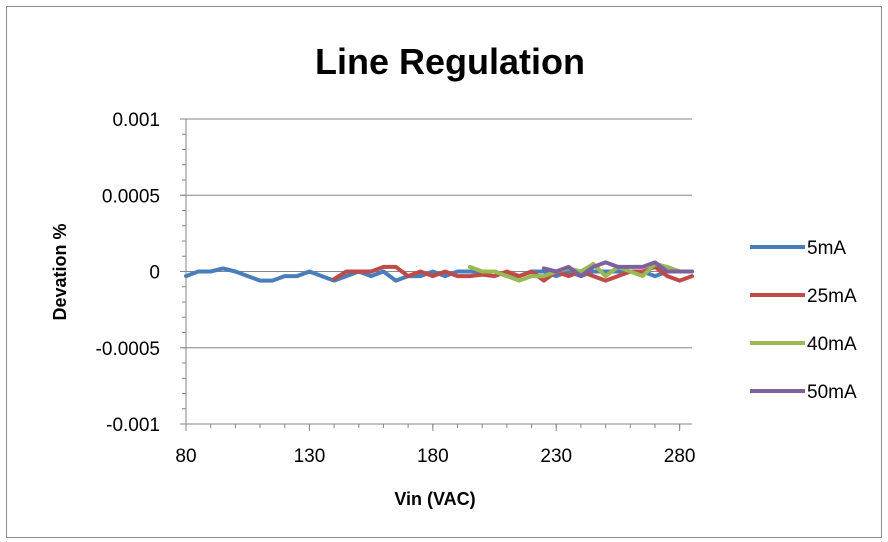 This screenshot has width=888, height=542. I want to click on chart-title: Line Regulation, so click(450, 61).